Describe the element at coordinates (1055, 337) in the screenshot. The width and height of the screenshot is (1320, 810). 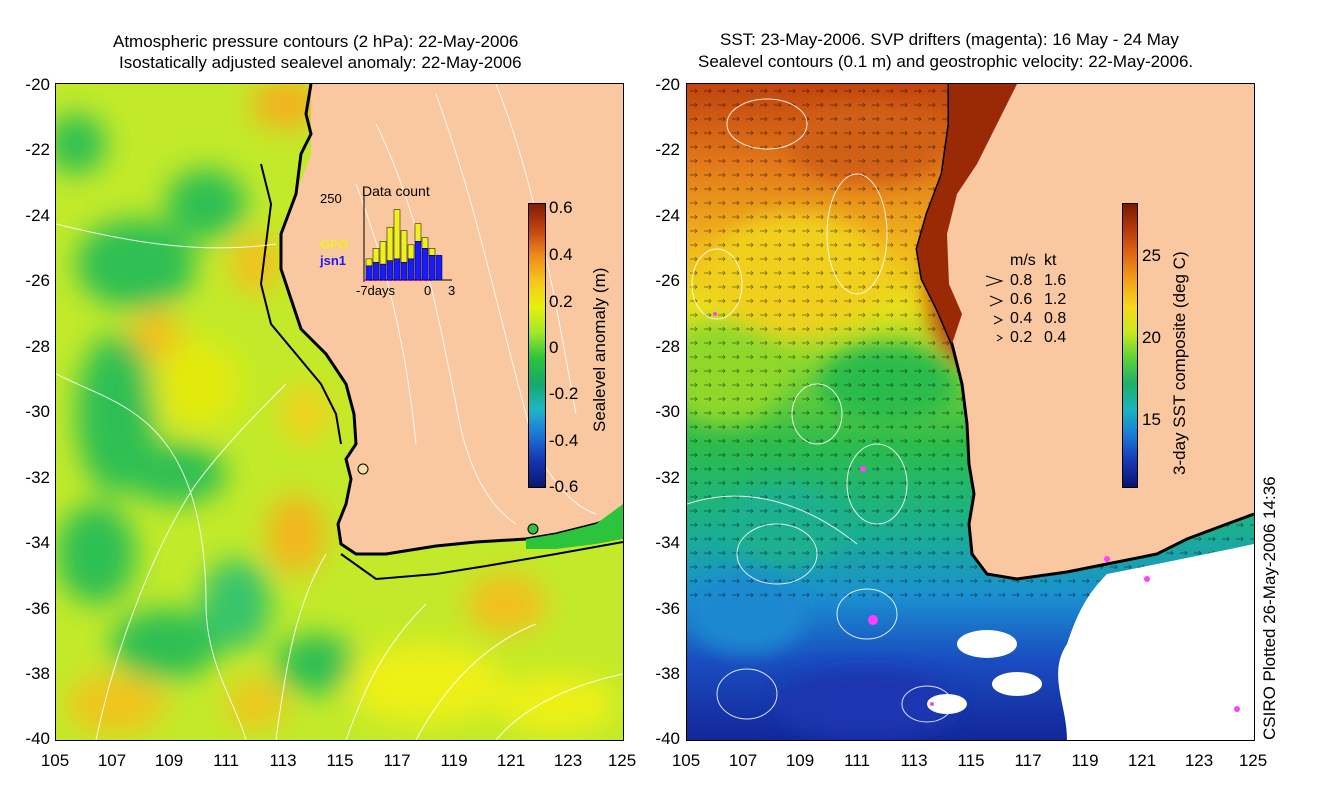
I see `velocity-legend-kt: 0.4` at that location.